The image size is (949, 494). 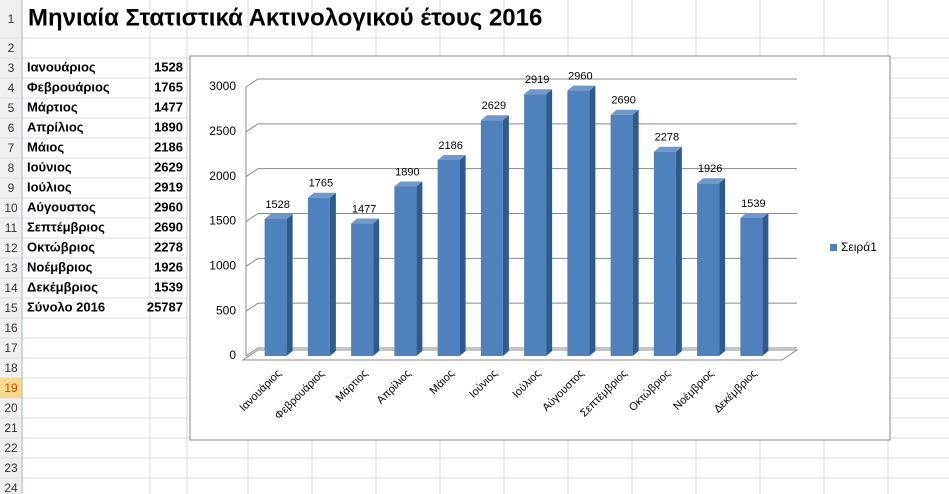 I want to click on row-number: 6, so click(x=11, y=128).